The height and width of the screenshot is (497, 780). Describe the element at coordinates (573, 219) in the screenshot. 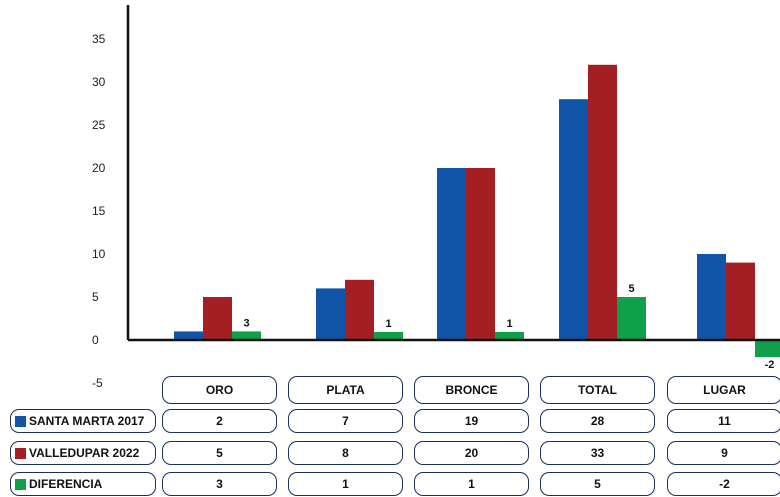

I see `bar-santa-marta-2017-total` at that location.